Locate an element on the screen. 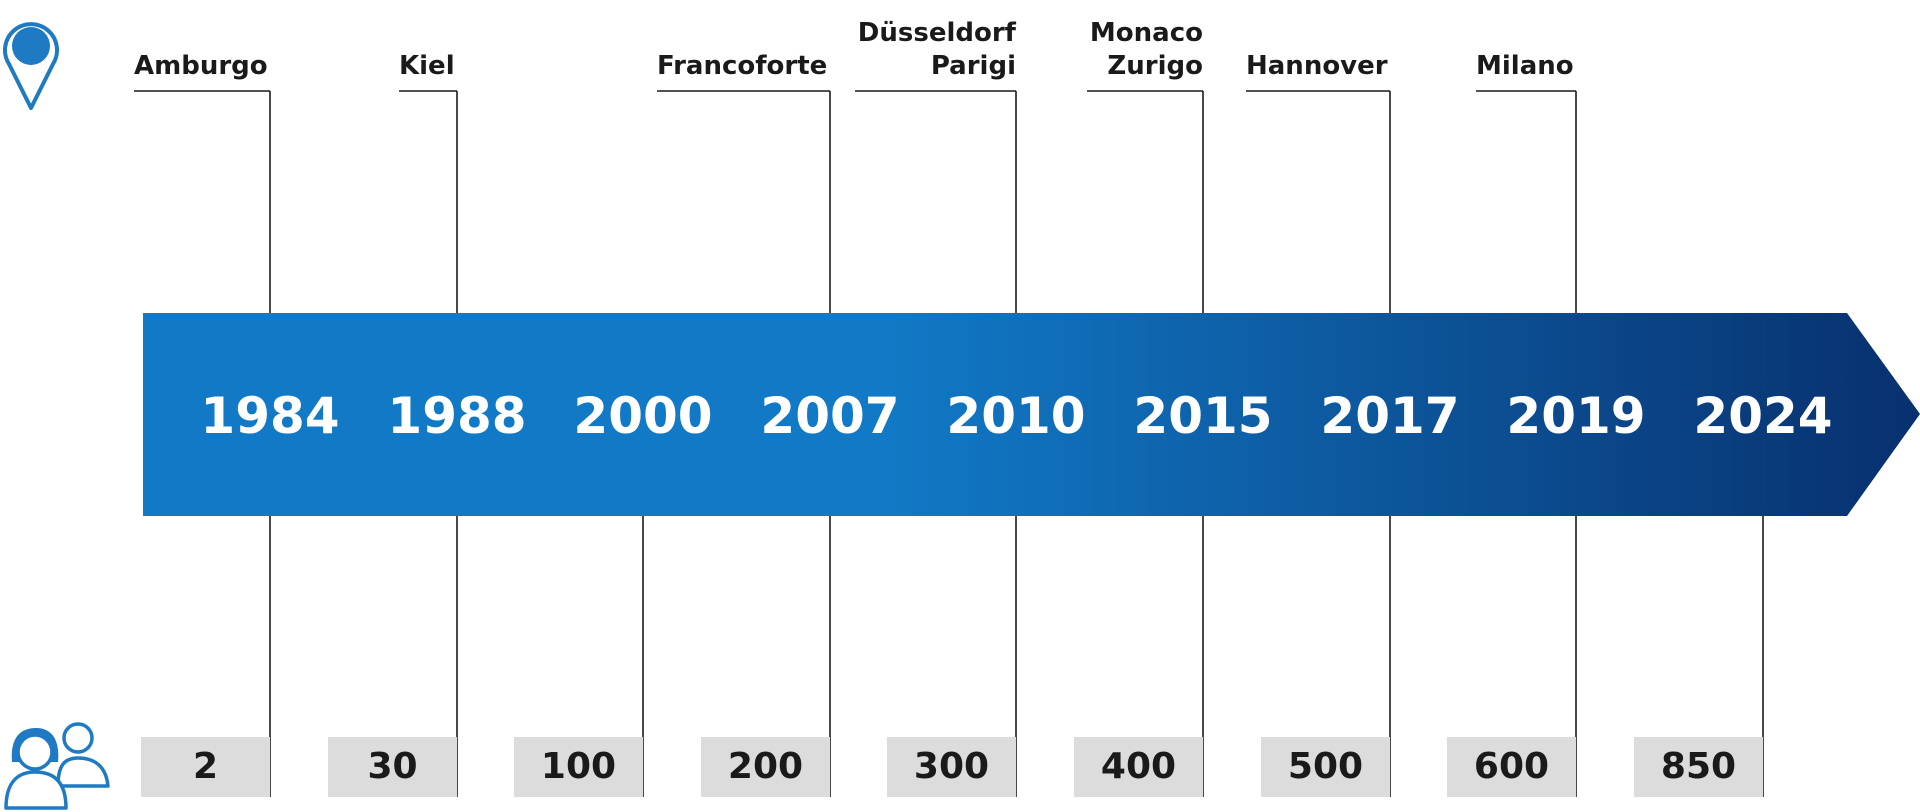  city-label: Hannover is located at coordinates (1317, 66).